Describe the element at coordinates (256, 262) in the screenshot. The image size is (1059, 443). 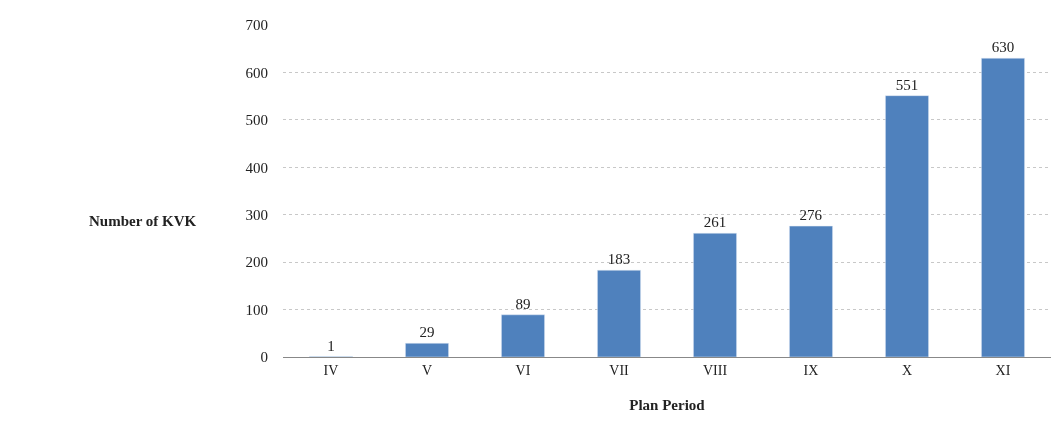
I see `y-tick-label: 200` at that location.